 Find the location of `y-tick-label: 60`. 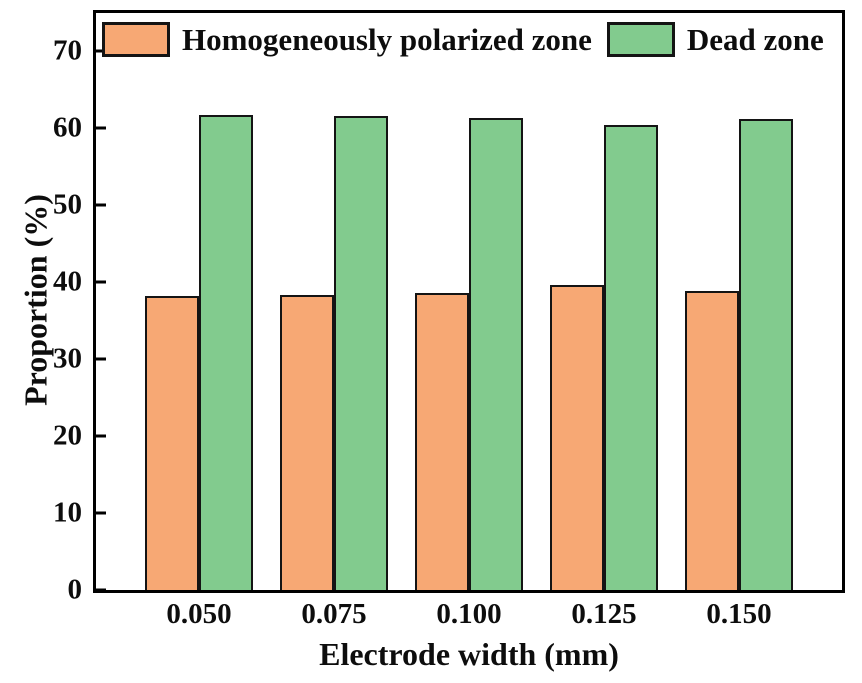

y-tick-label: 60 is located at coordinates (67, 127).